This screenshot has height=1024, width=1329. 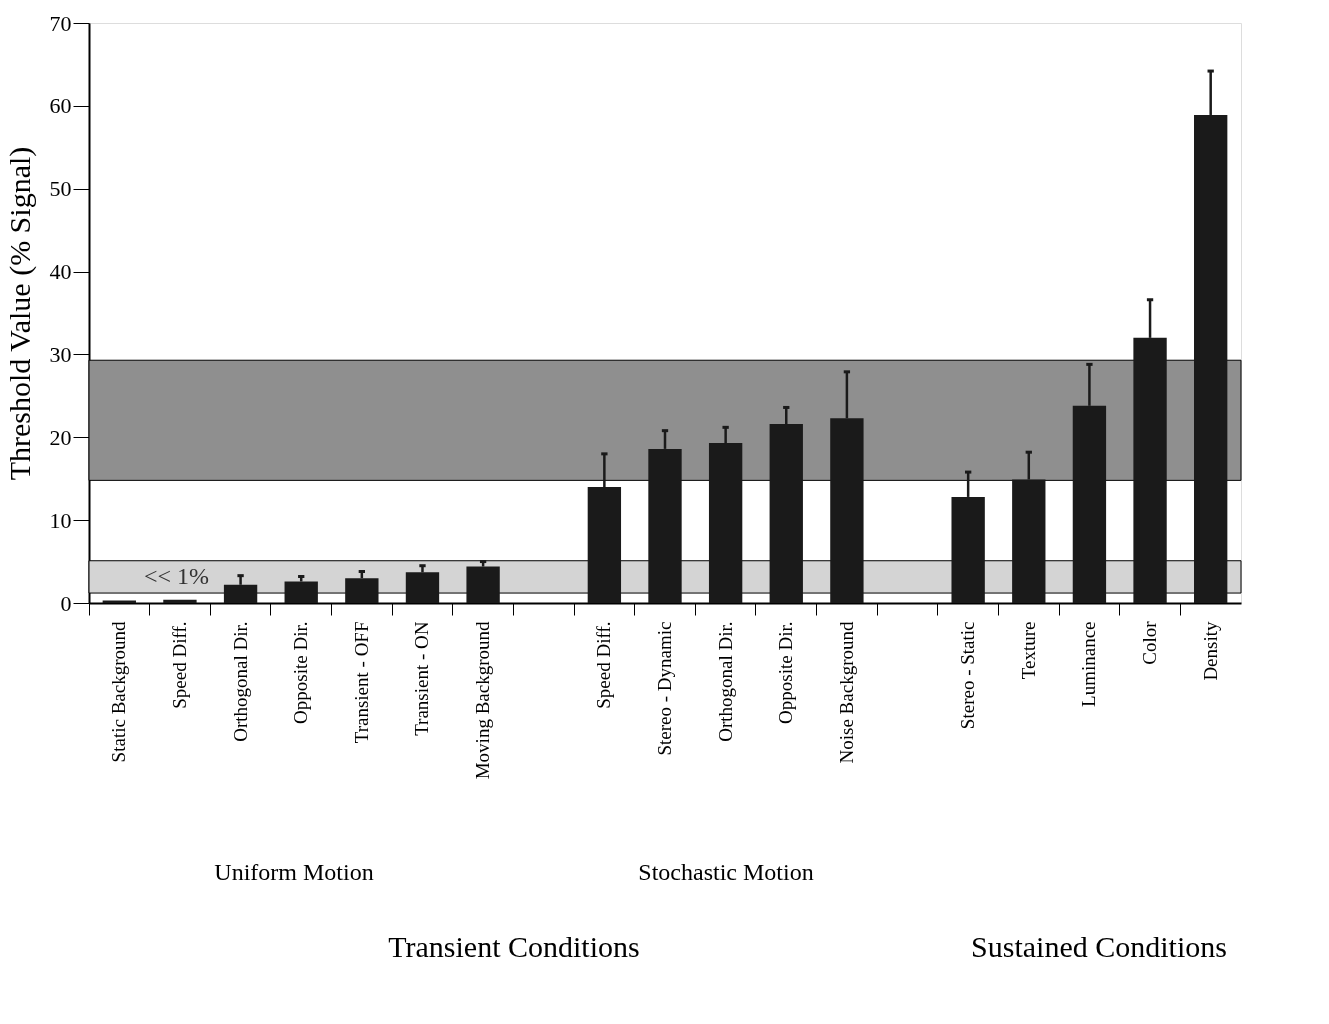 What do you see at coordinates (60, 354) in the screenshot?
I see `y-tick-label: 30` at bounding box center [60, 354].